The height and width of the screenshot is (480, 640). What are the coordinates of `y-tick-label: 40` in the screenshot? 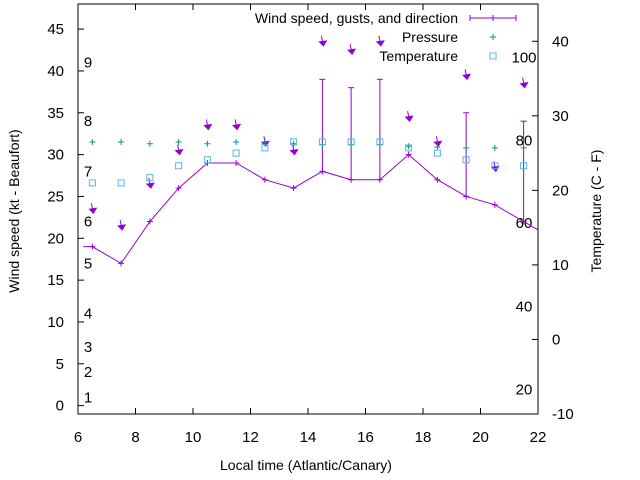 It's located at (55, 71).